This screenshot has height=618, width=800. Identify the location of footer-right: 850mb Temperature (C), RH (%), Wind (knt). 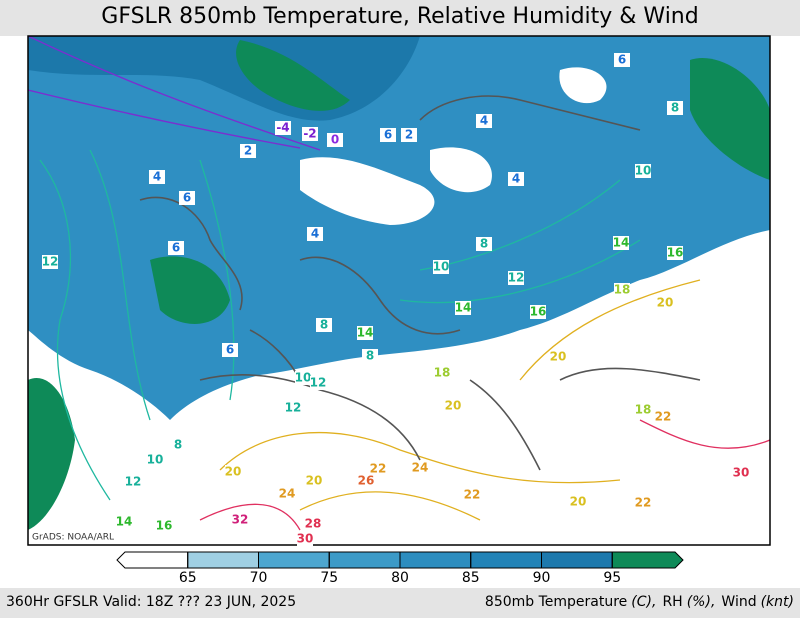
(639, 602).